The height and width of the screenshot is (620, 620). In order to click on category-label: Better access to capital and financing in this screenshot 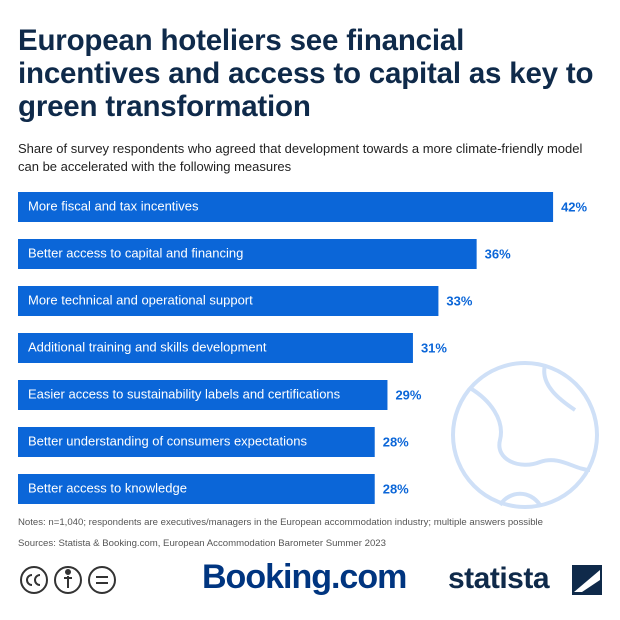, I will do `click(135, 252)`.